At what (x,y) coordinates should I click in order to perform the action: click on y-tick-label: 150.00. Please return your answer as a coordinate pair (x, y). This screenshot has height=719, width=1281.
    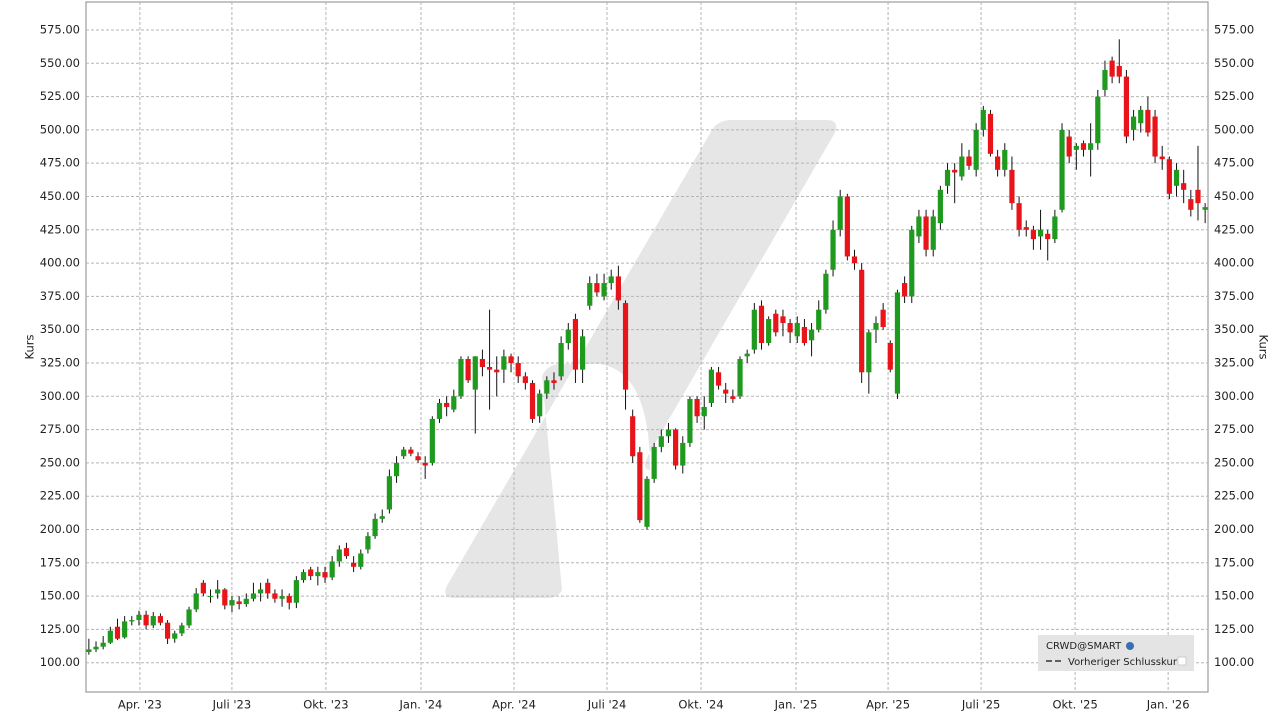
    Looking at the image, I should click on (60, 596).